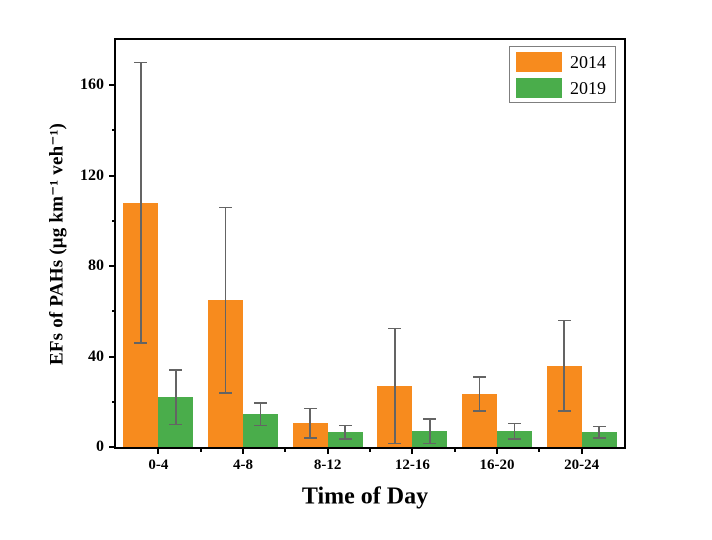  I want to click on error-bar-2014-8-12-cap-bottom, so click(310, 438).